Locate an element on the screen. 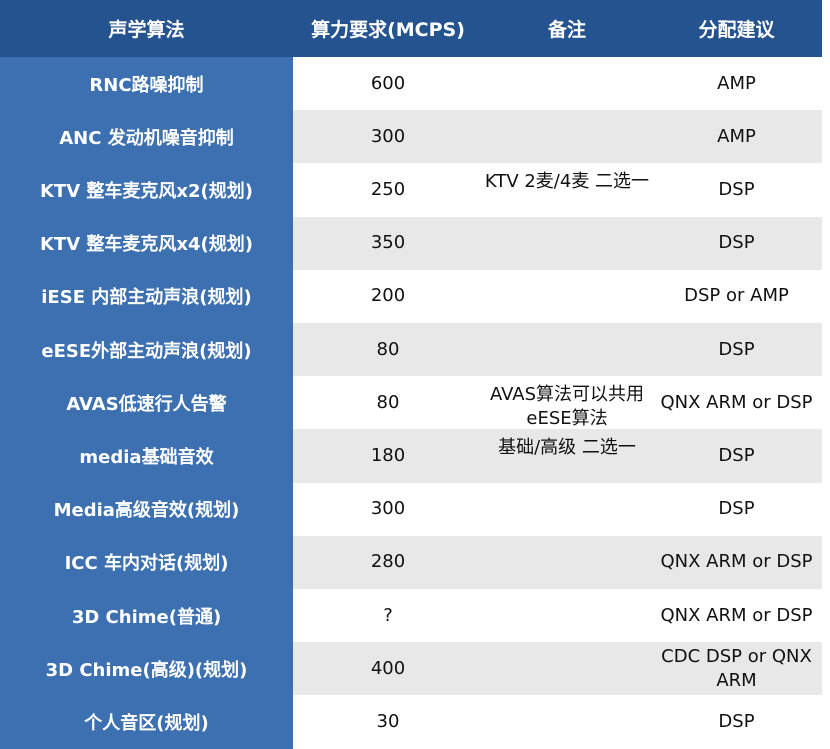  cell-mcps: 180 is located at coordinates (388, 455).